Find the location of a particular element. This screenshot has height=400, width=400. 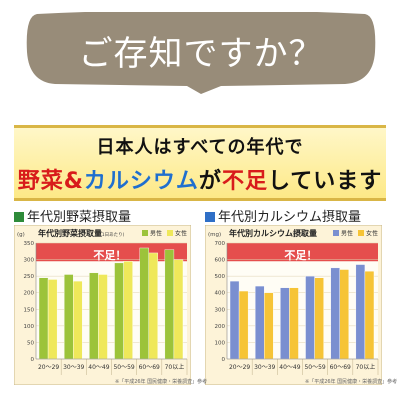

y-tick-label: 600 is located at coordinates (220, 261).